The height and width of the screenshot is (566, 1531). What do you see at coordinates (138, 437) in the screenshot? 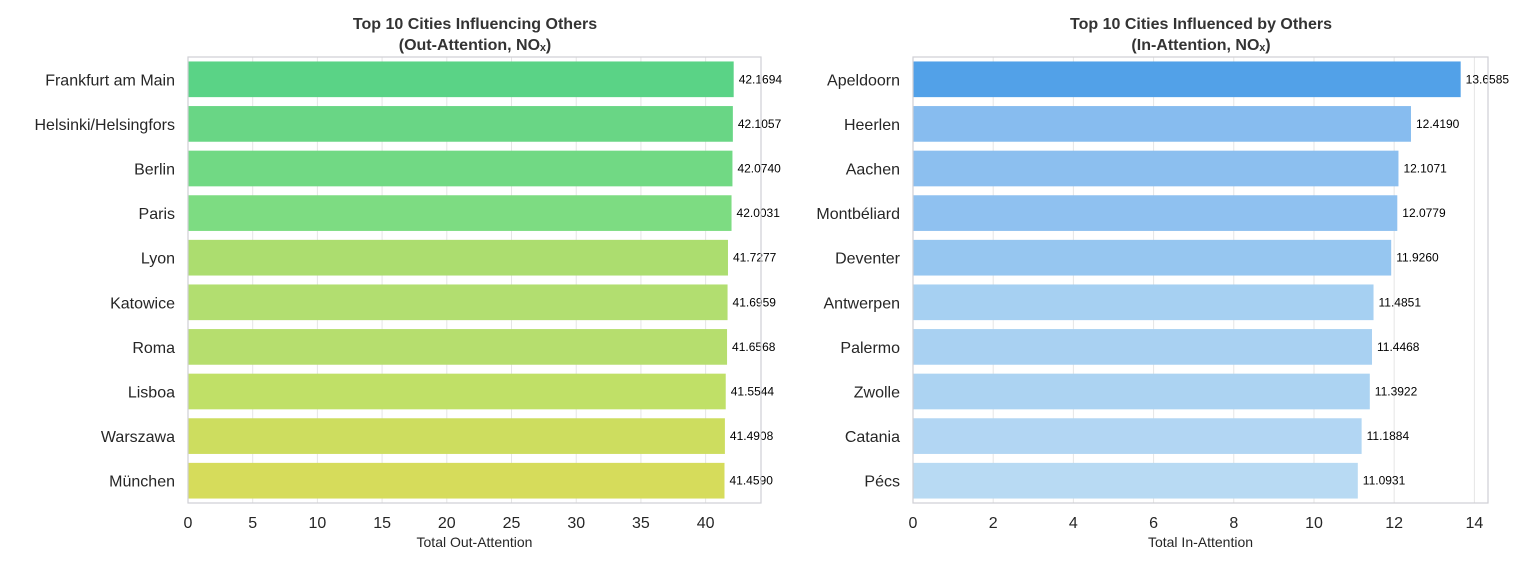
I see `category-label: Warszawa` at bounding box center [138, 437].